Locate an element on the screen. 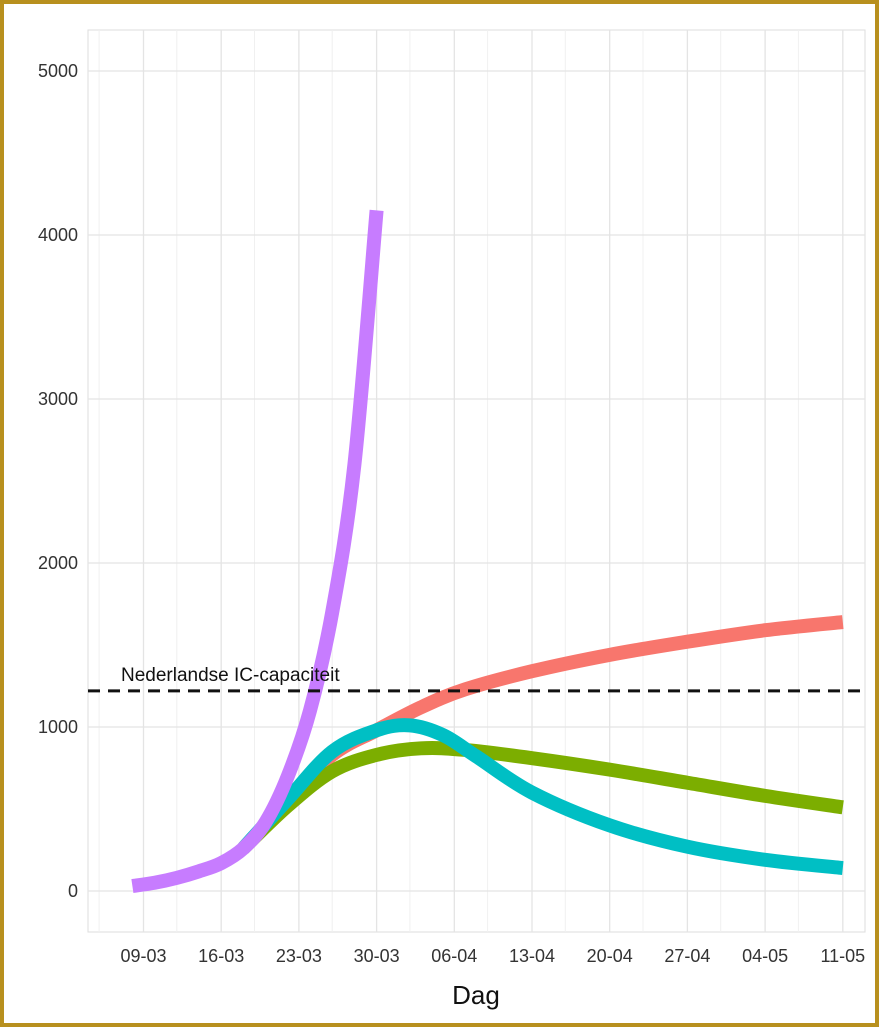  y-tick-label: 0 is located at coordinates (73, 891).